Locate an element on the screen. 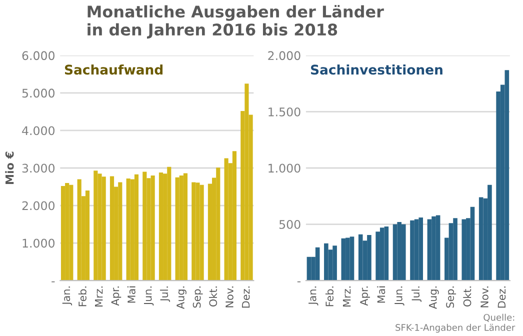 This screenshot has height=336, width=523. y-tick-label: 3.000 is located at coordinates (38, 168).